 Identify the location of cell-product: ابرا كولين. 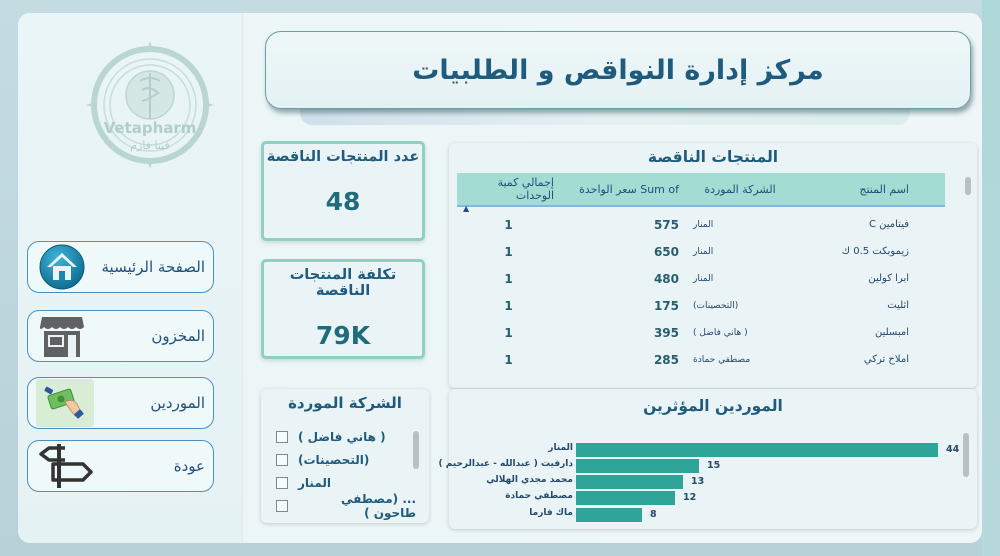
(888, 278).